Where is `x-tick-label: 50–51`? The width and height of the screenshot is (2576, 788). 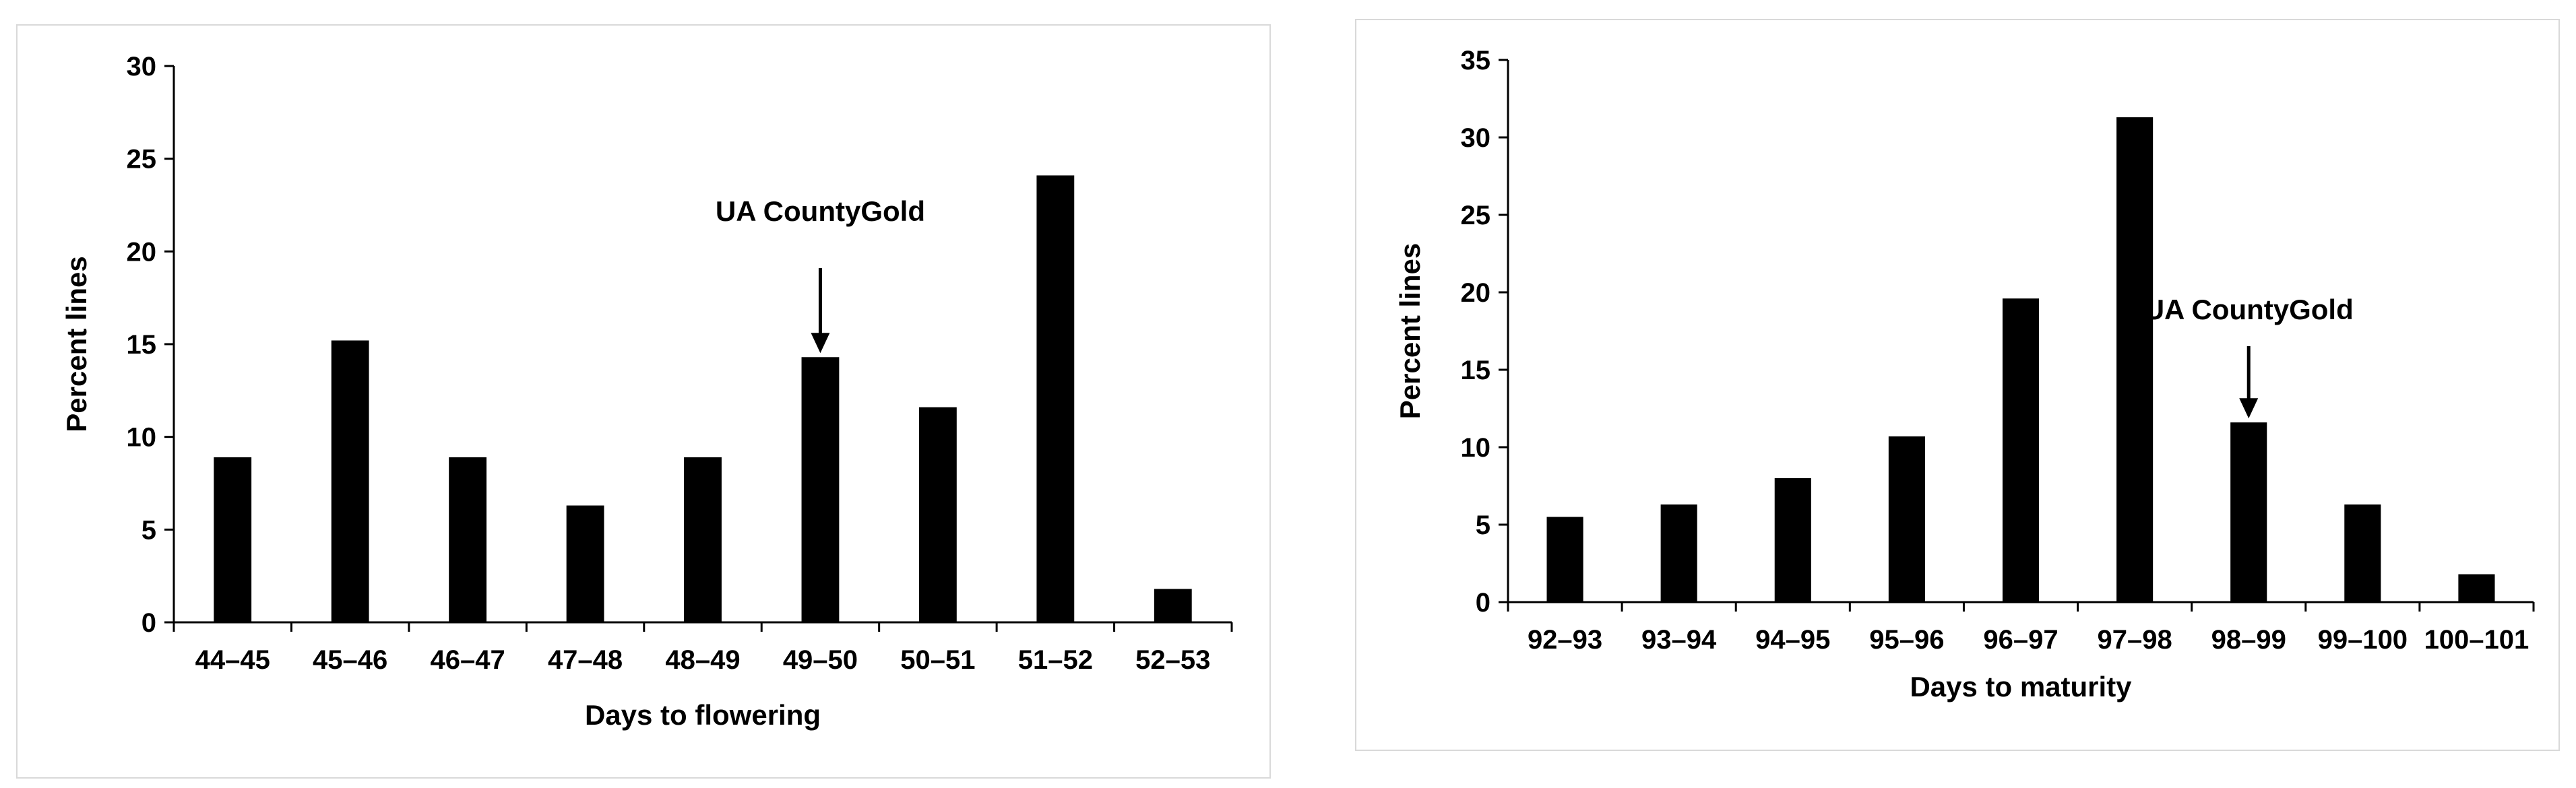 x-tick-label: 50–51 is located at coordinates (937, 660).